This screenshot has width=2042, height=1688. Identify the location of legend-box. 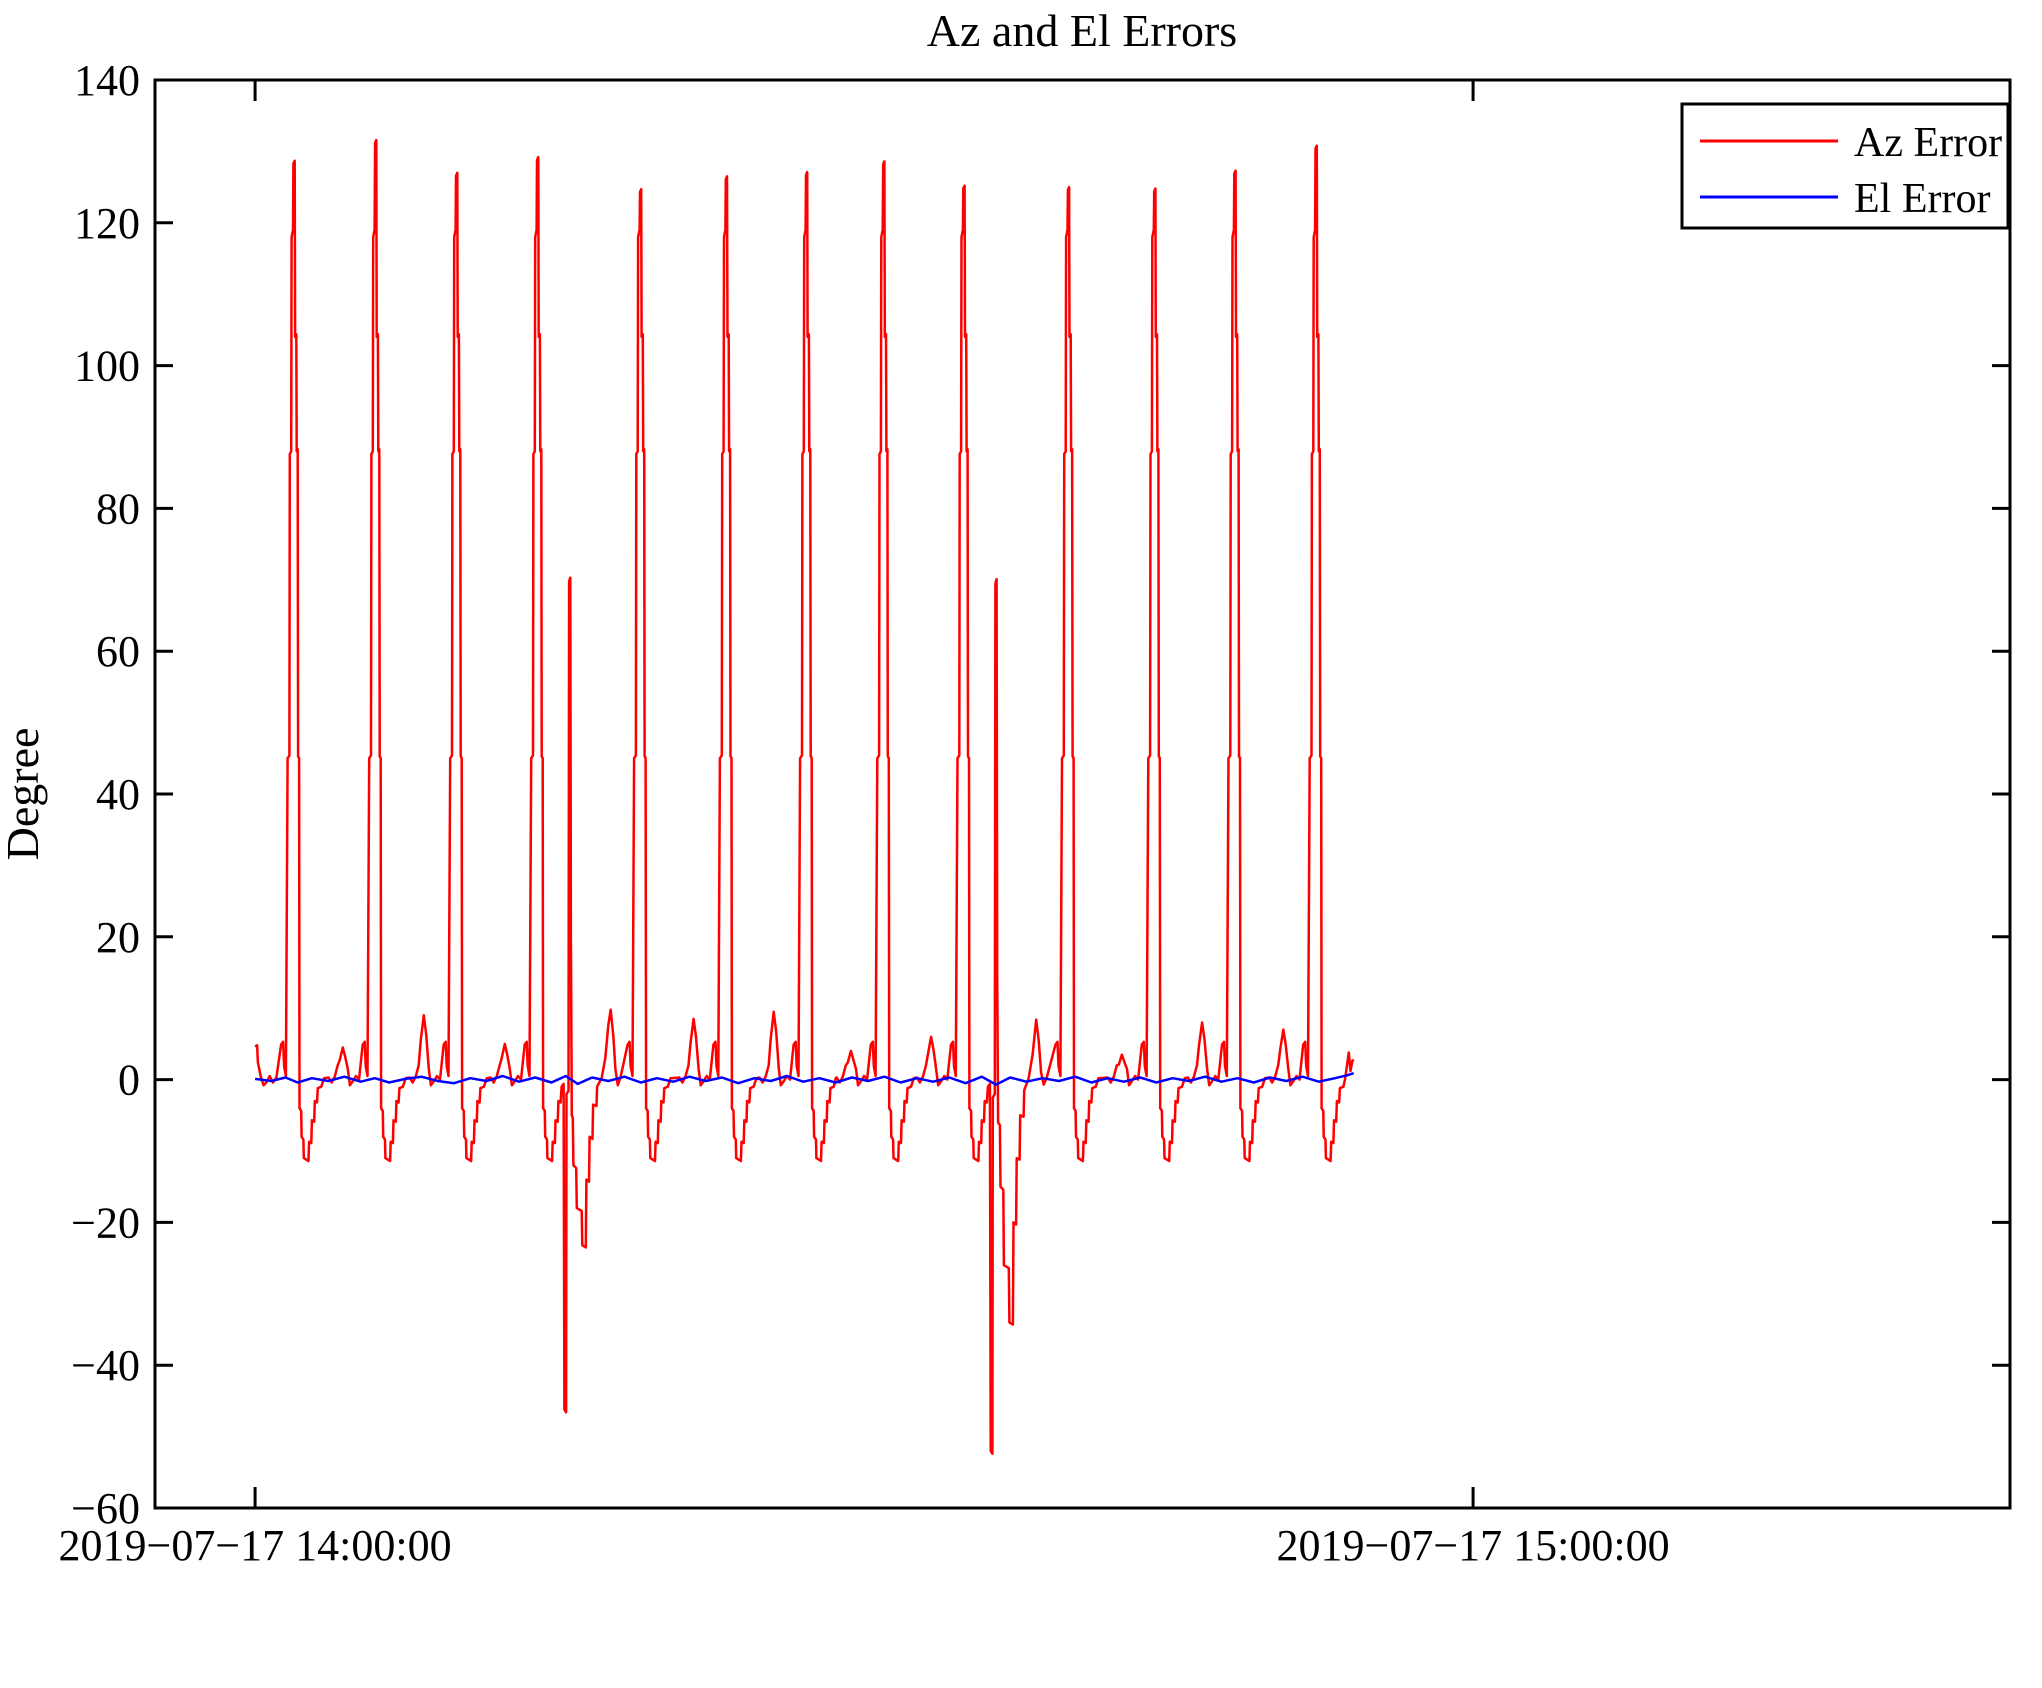
(1845, 166).